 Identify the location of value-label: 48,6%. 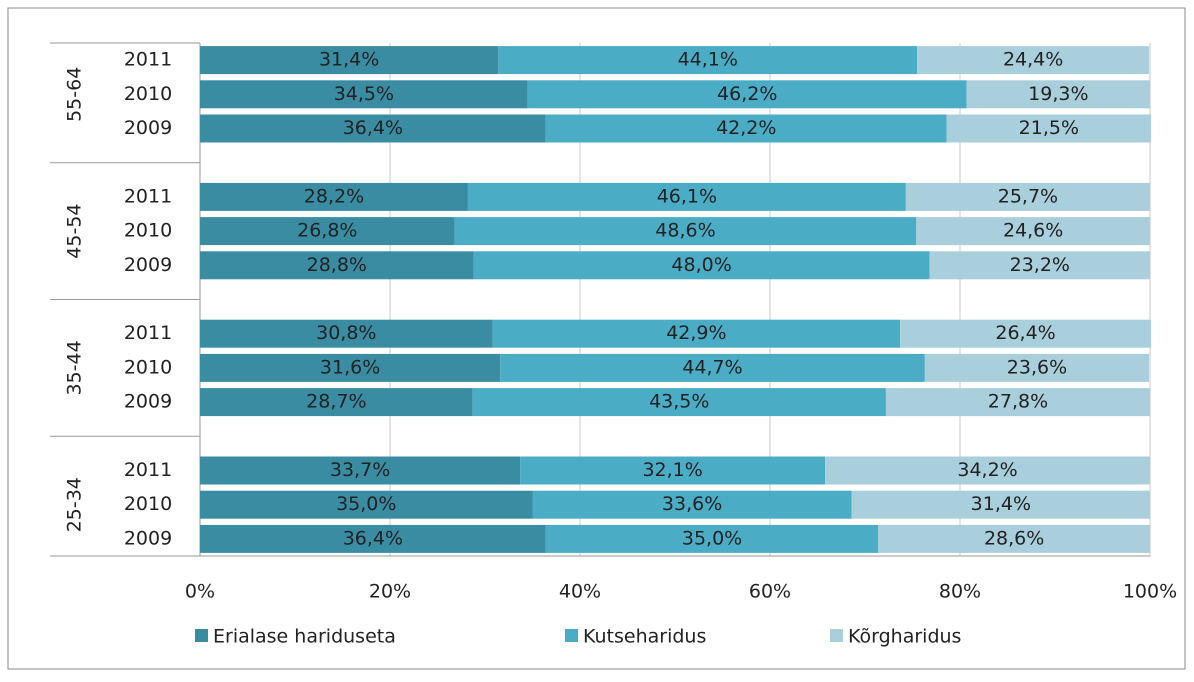
(685, 231).